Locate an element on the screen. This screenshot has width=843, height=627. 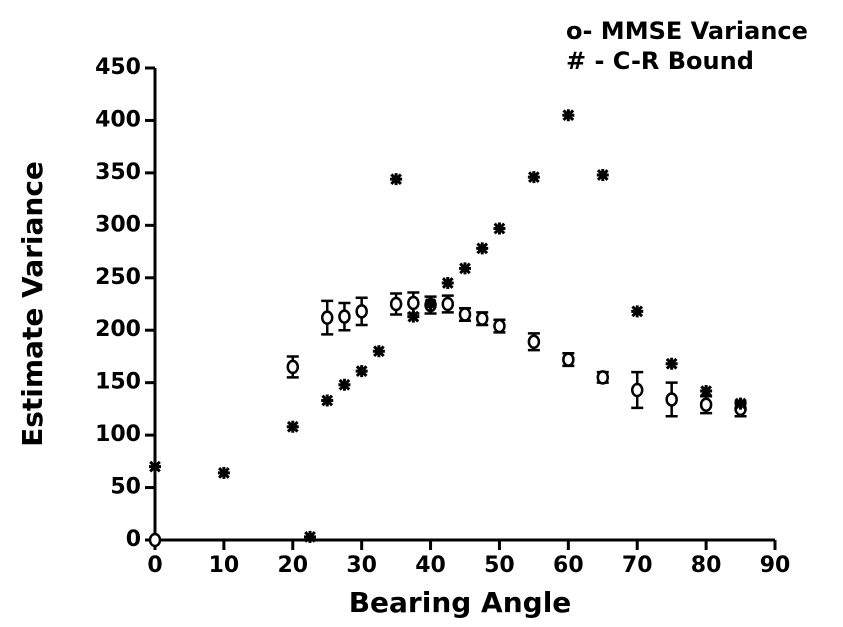
legend-entry: o- MMSE Variance is located at coordinates (687, 31).